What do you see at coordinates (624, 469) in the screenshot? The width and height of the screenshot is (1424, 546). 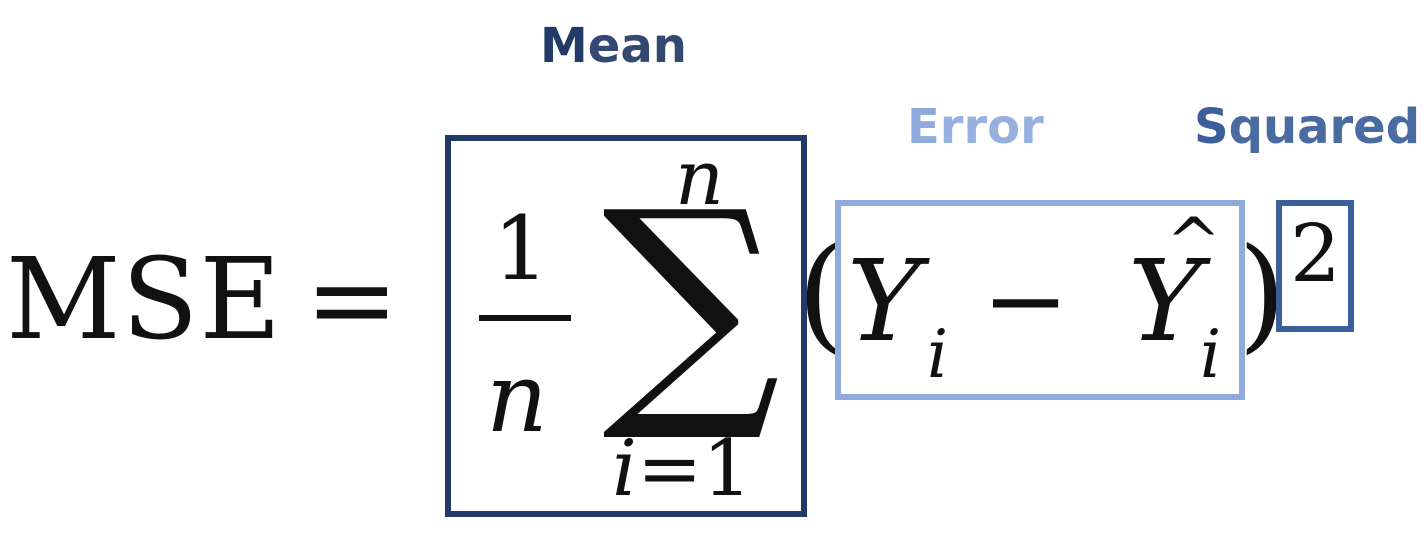 I see `sum-lower-index: i` at bounding box center [624, 469].